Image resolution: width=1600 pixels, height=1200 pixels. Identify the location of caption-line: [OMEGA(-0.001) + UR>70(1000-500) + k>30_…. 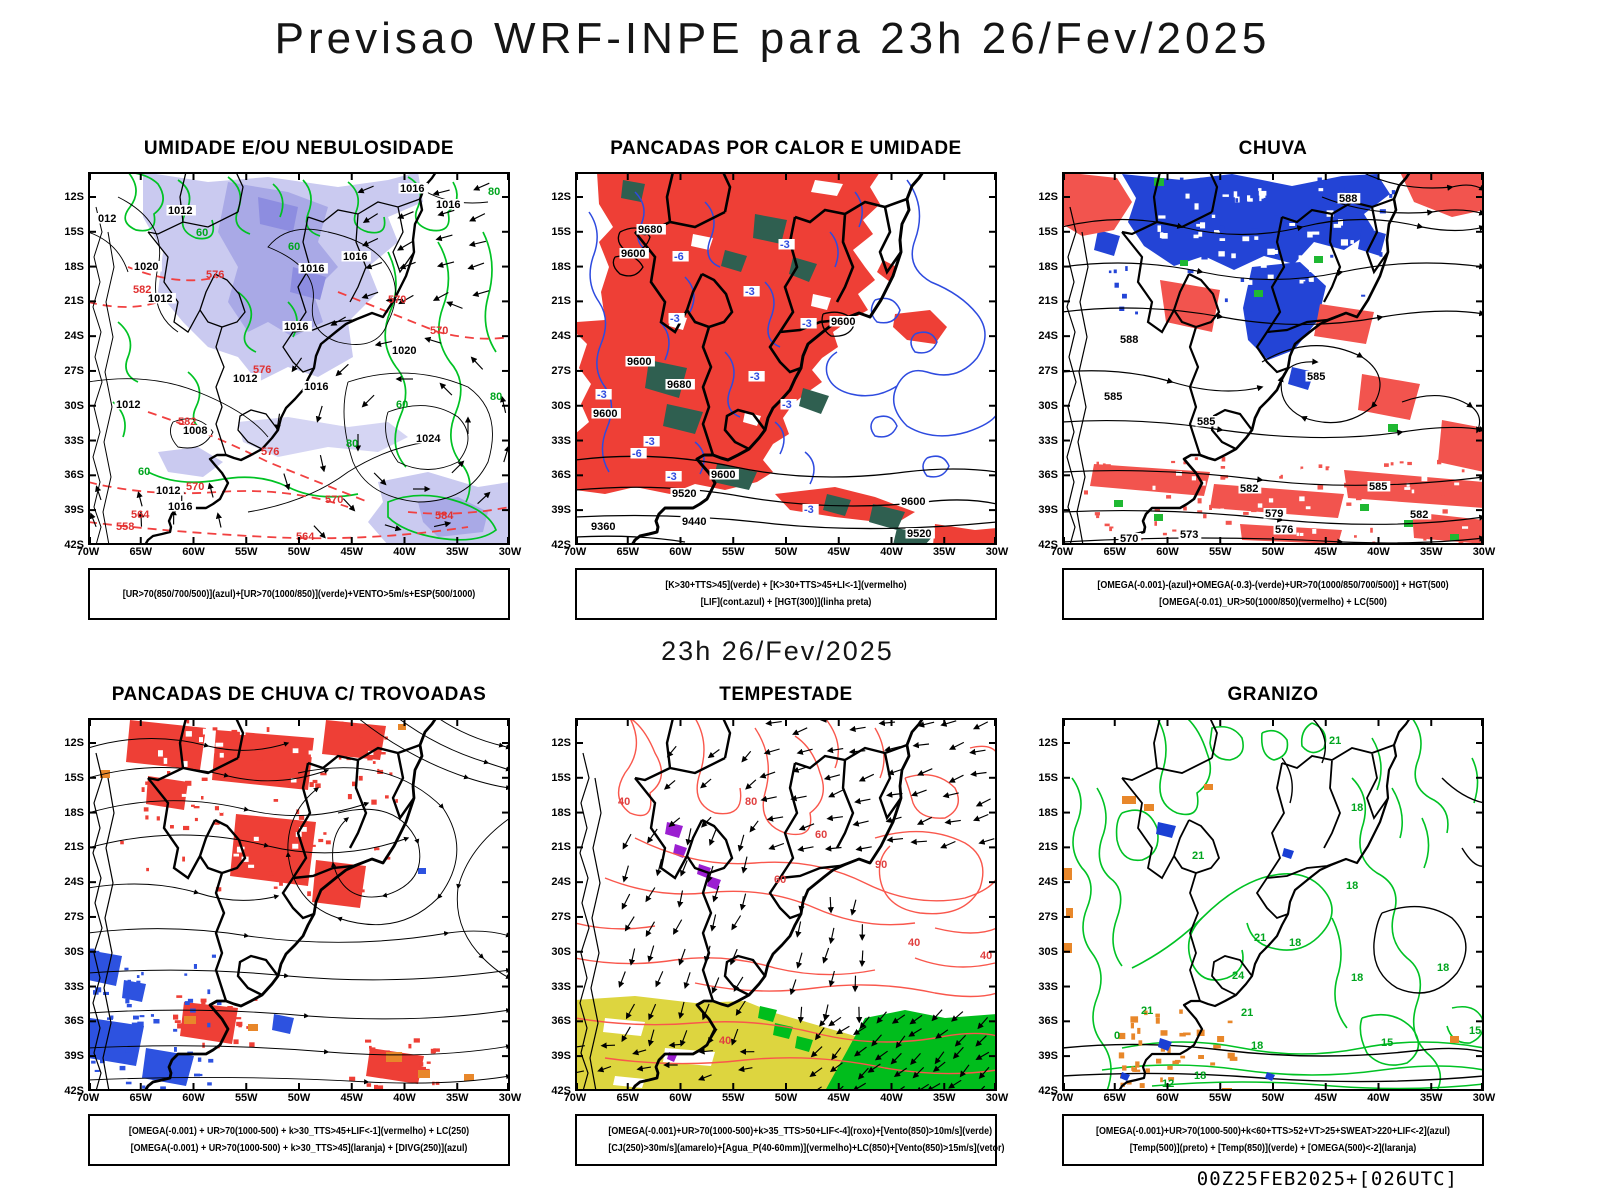
(299, 1148).